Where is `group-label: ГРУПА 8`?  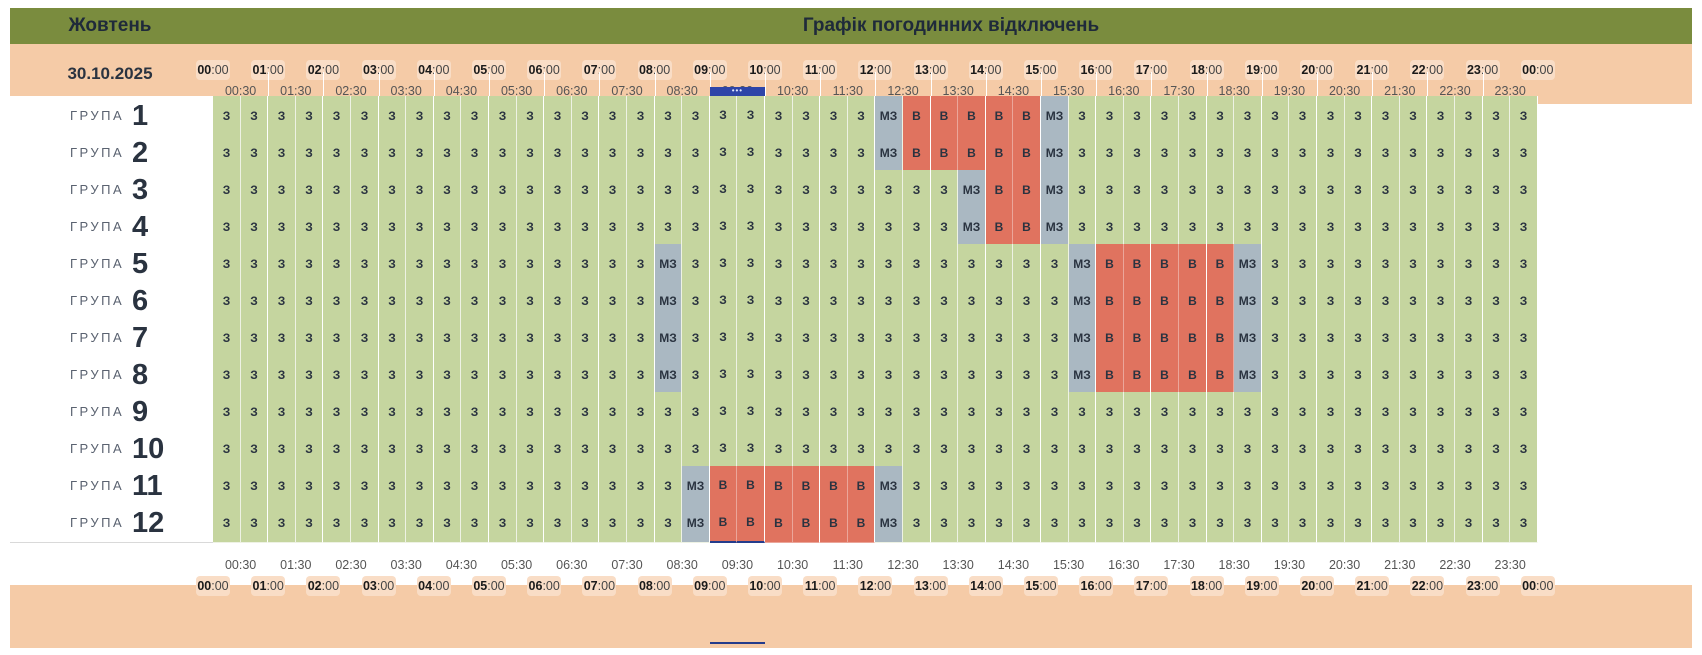 group-label: ГРУПА 8 is located at coordinates (120, 375).